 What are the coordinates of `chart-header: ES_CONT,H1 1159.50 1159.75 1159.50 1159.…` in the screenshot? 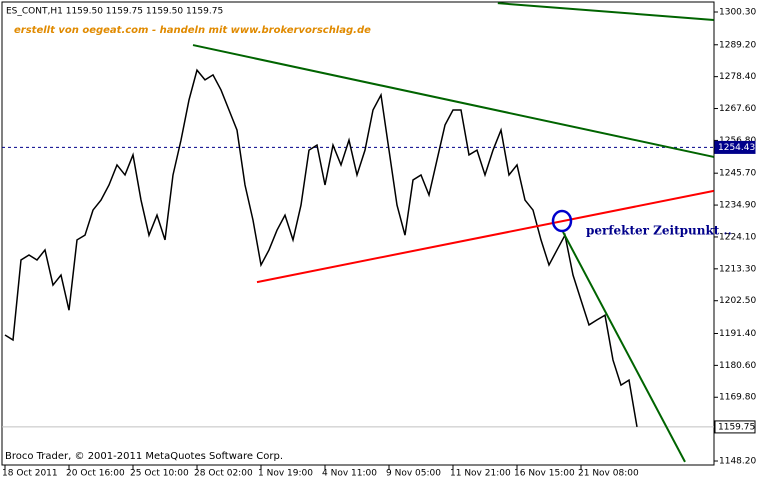 It's located at (114, 12).